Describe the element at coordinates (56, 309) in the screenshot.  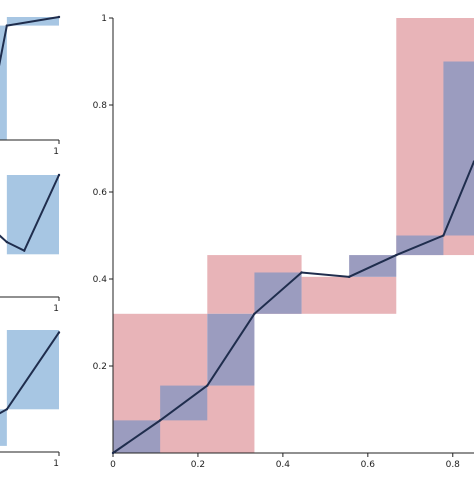
I see `small-2-x-tick-label: 1` at that location.